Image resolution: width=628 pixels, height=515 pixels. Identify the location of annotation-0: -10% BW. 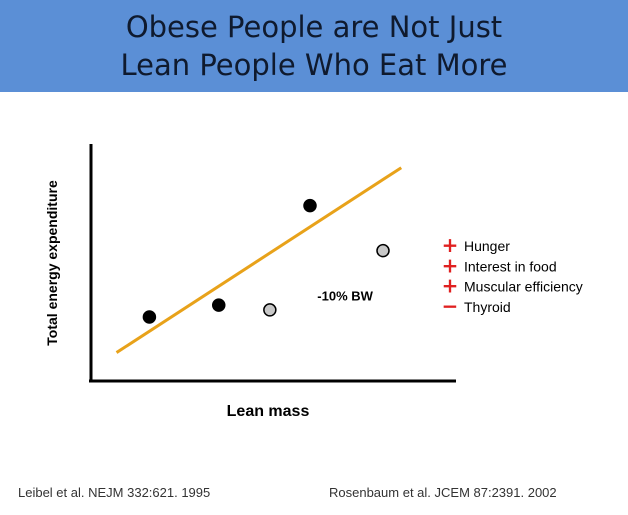
(345, 295).